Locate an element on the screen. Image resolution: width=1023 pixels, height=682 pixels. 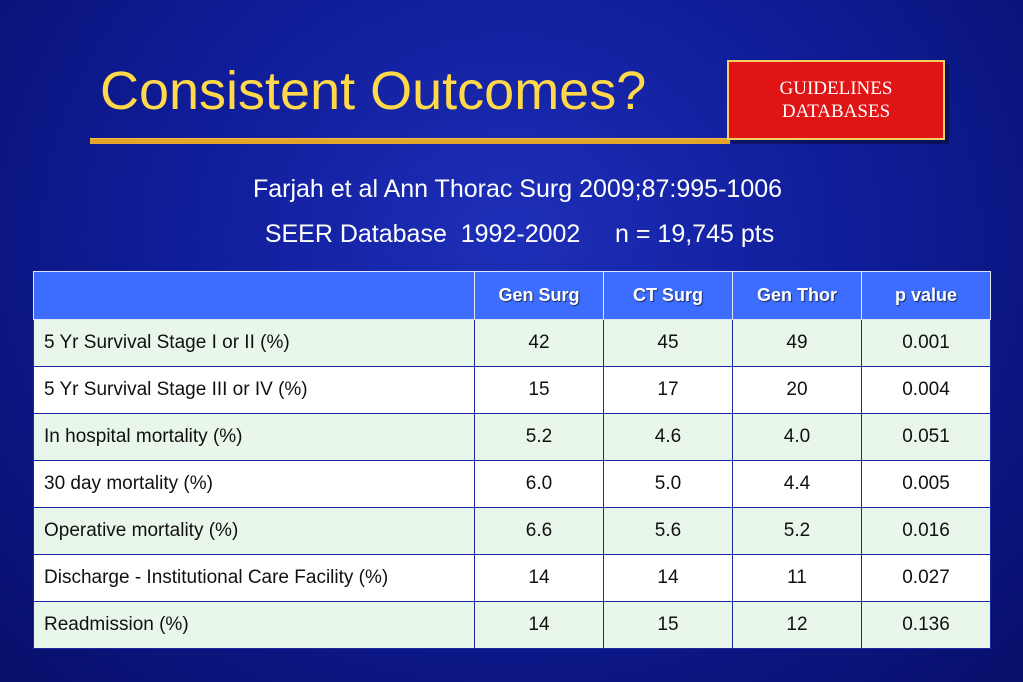
p-value-cell: 0.004 is located at coordinates (926, 390).